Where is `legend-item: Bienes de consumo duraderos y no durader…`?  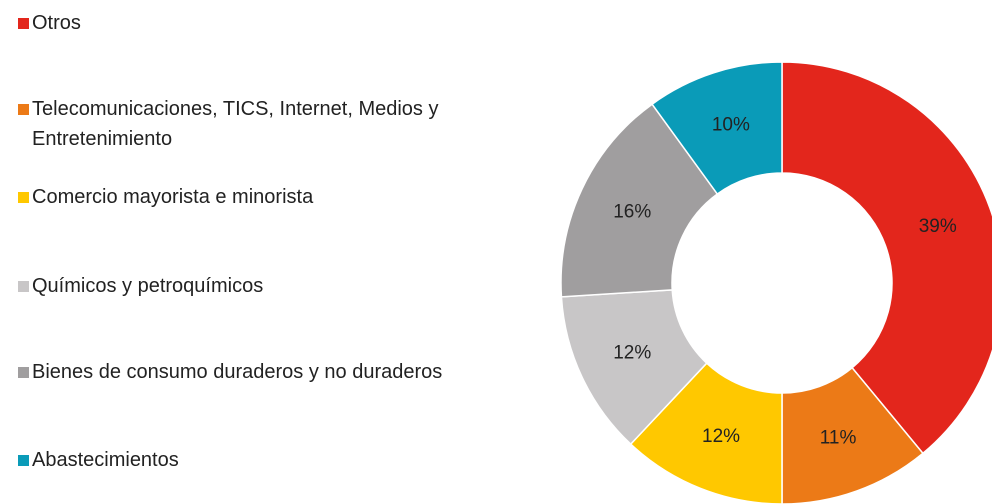 legend-item: Bienes de consumo duraderos y no durader… is located at coordinates (238, 372).